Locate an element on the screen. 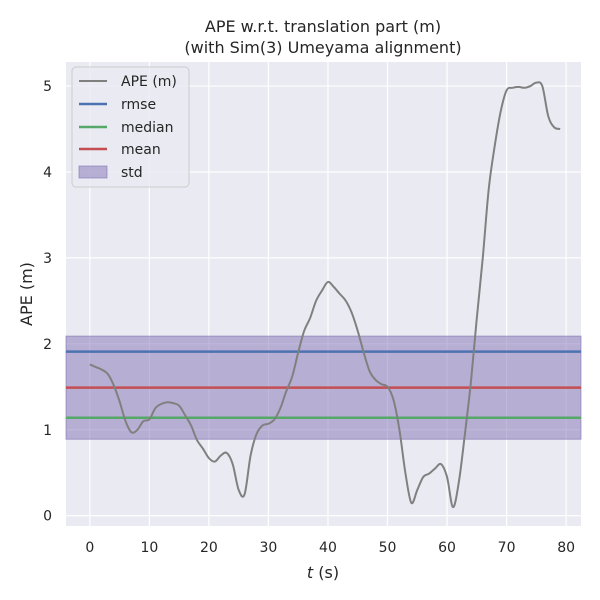  y-tick-label: 3 is located at coordinates (47, 259).